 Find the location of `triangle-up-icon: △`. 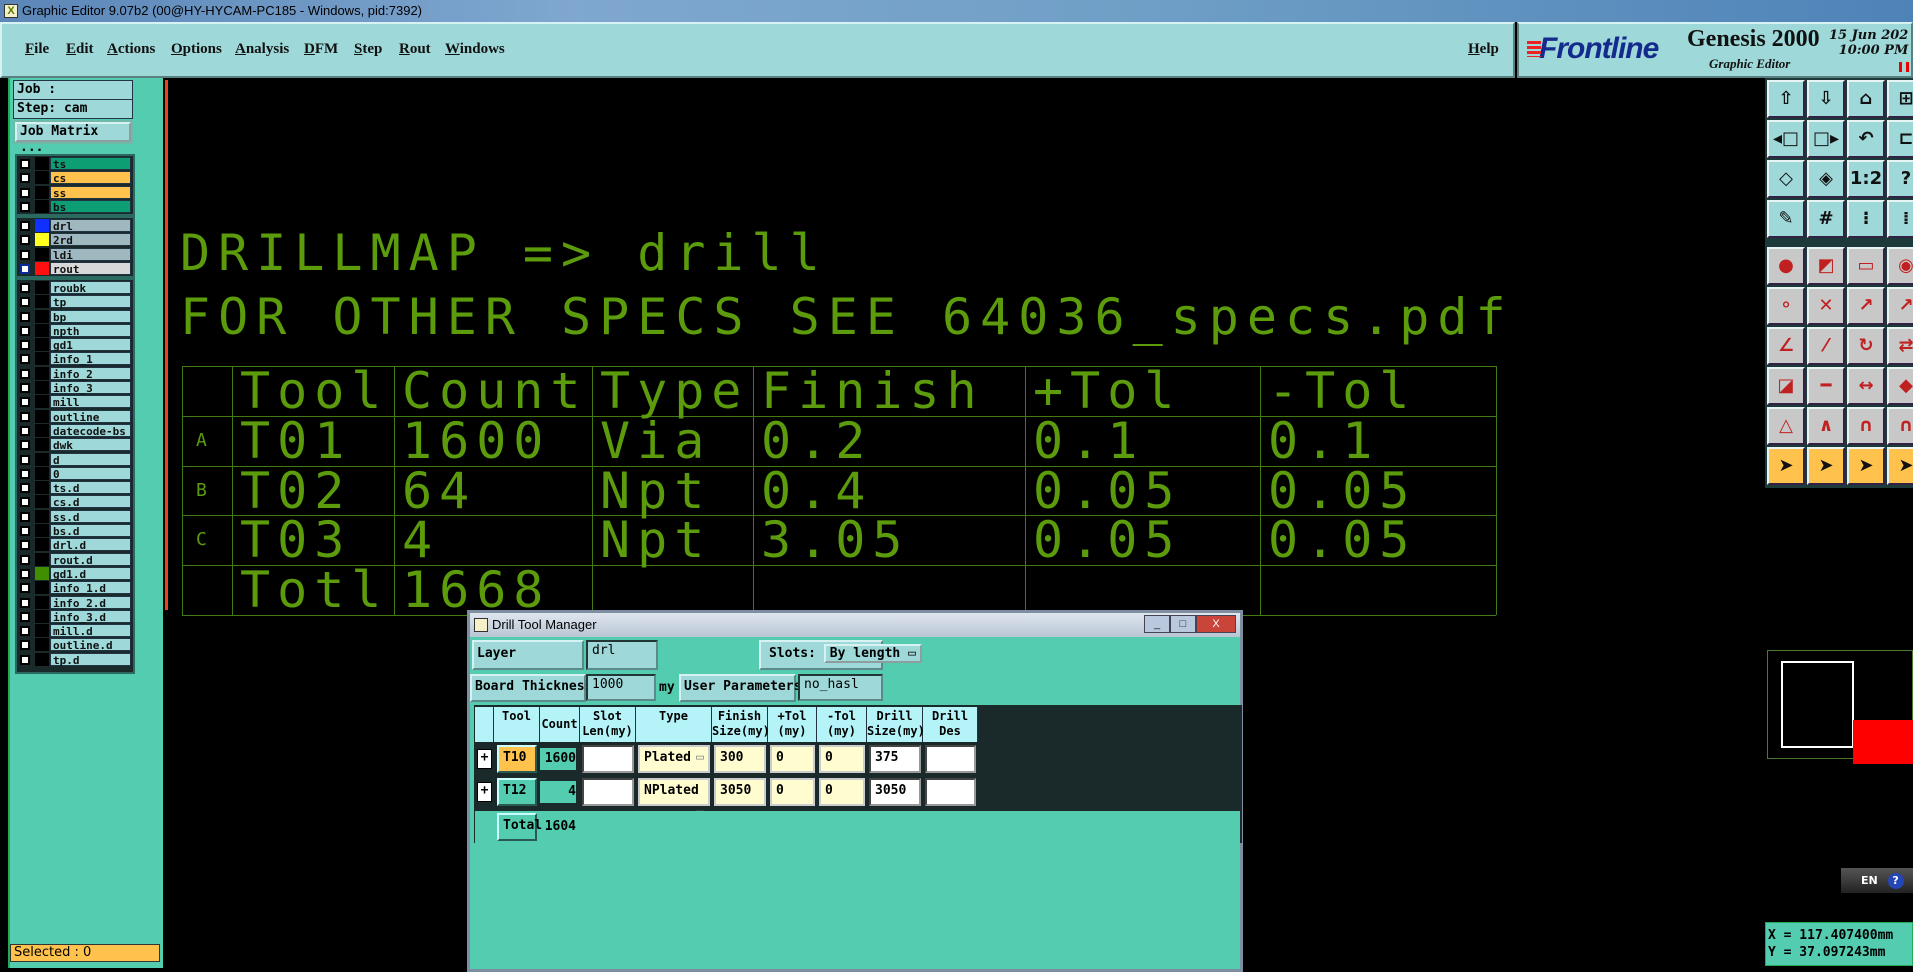

triangle-up-icon: △ is located at coordinates (1786, 426).